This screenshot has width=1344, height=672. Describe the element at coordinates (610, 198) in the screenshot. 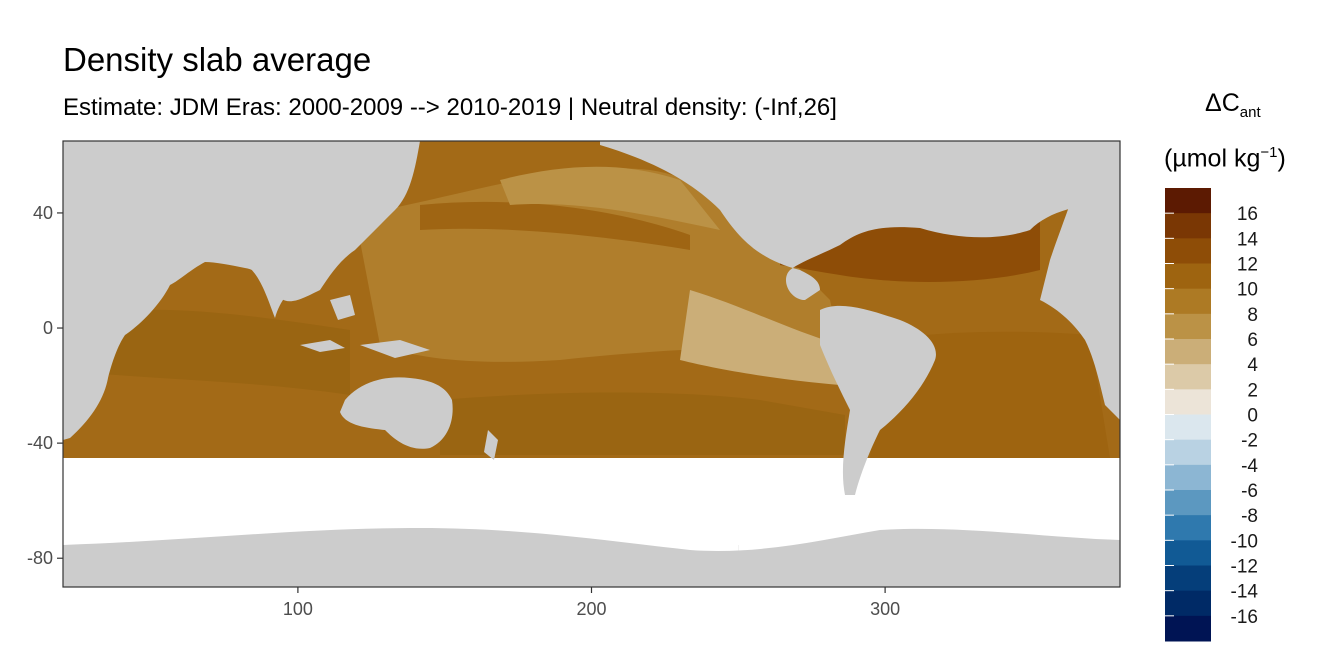

I see `ocean-subarctic-pacific` at that location.